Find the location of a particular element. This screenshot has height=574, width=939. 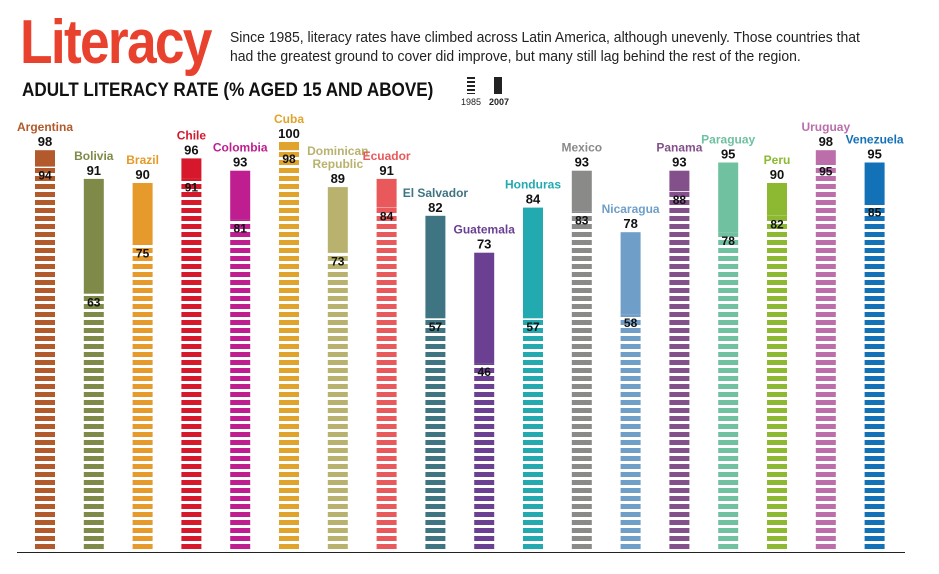

bar-2007-venezuela is located at coordinates (874, 183).